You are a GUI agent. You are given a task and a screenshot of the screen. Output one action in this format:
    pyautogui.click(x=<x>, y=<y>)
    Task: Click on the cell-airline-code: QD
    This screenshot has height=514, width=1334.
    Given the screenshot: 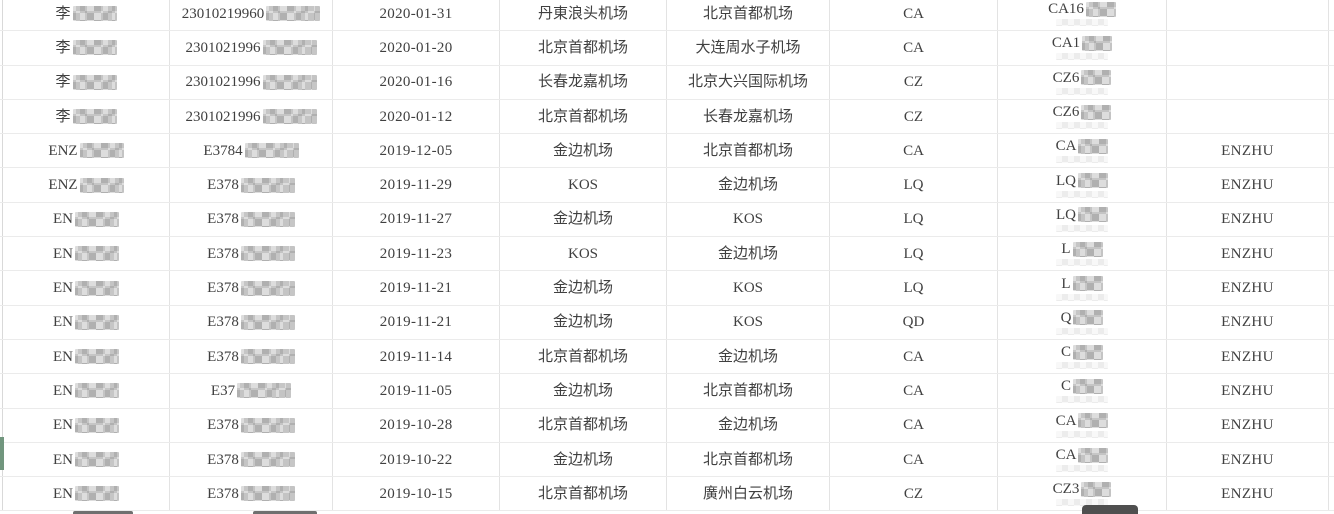 What is the action you would take?
    pyautogui.click(x=914, y=322)
    